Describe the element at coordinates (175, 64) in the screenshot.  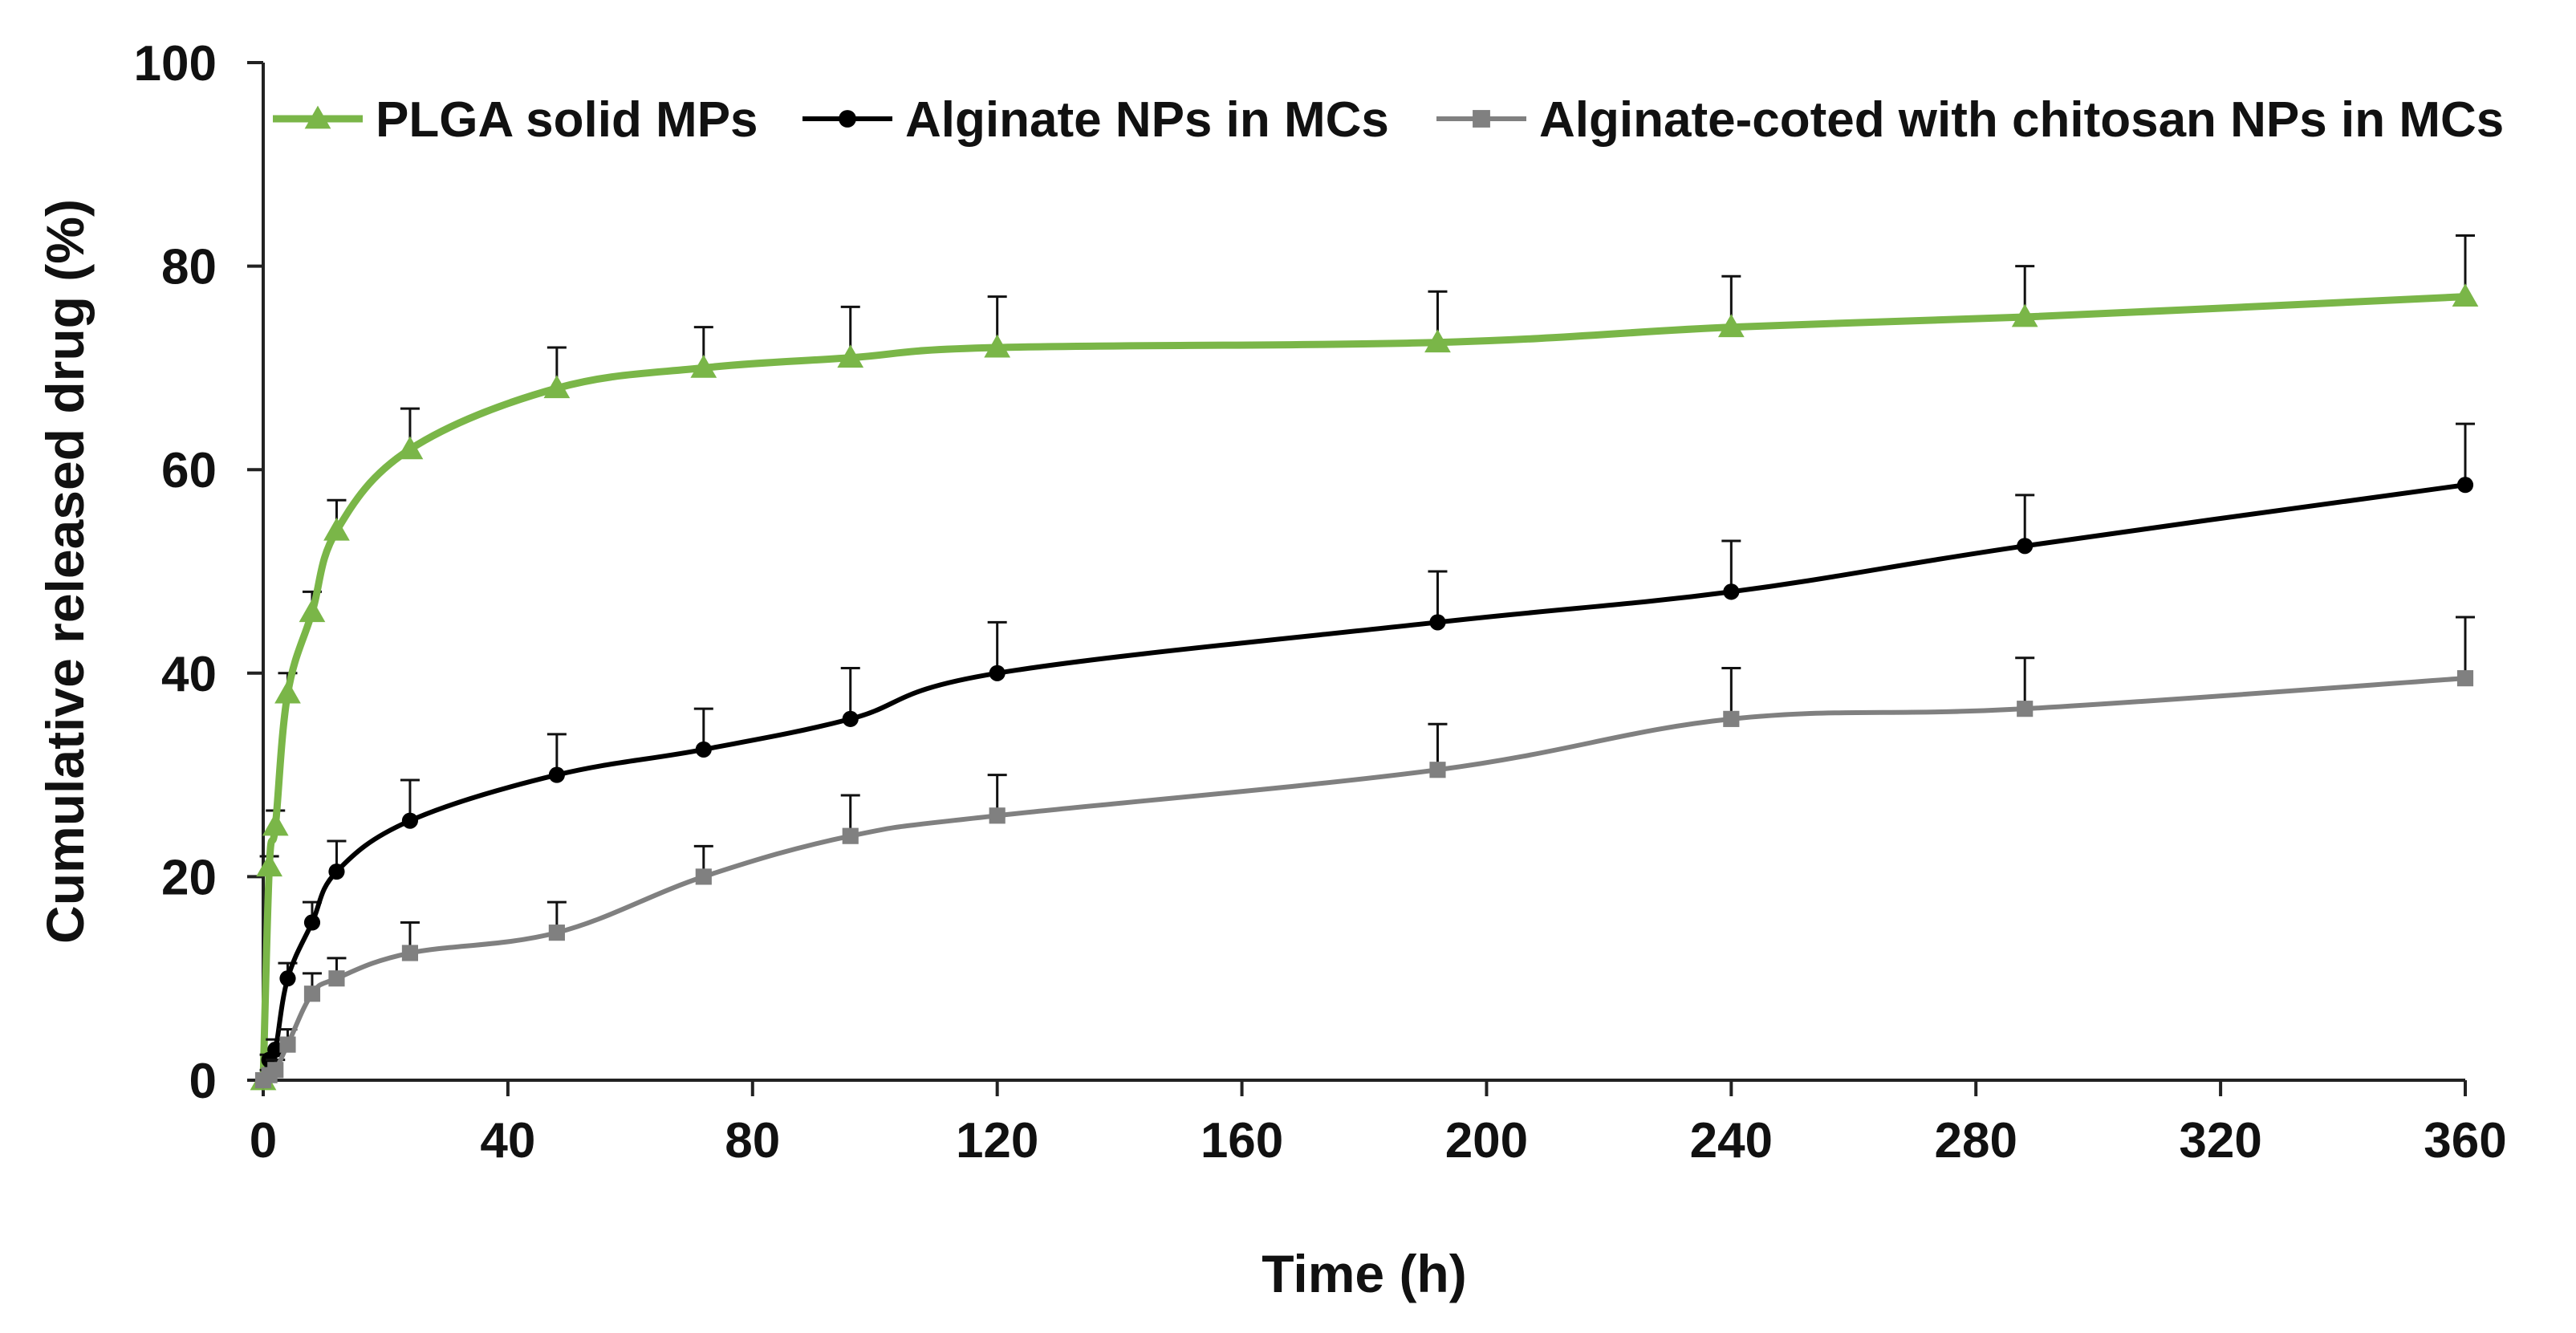
I see `y-tick-label-100: 100` at that location.